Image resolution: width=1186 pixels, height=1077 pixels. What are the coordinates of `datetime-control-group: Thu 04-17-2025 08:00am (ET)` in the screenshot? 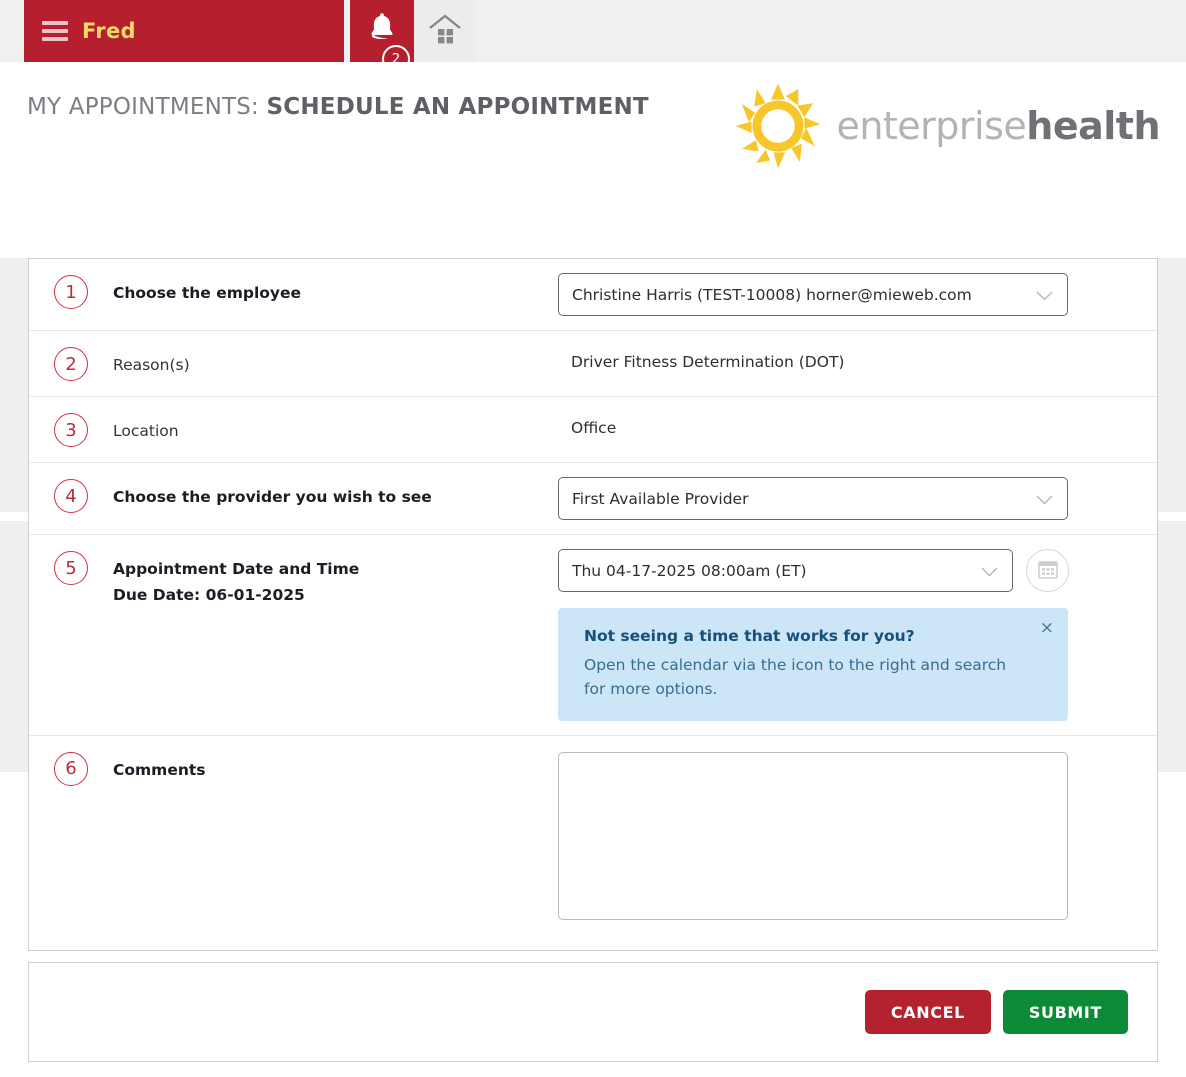 It's located at (813, 570).